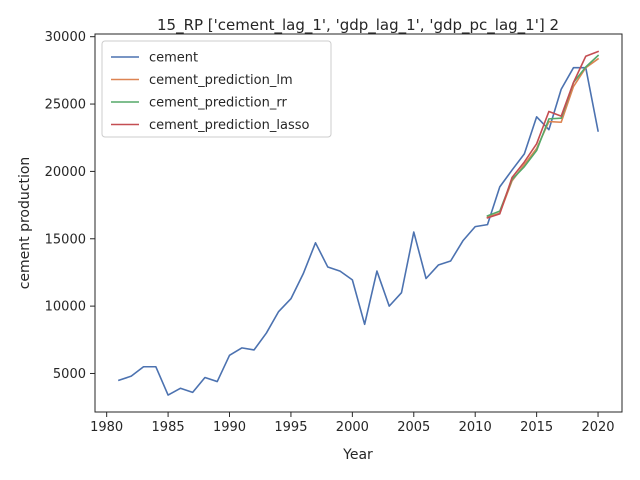 The width and height of the screenshot is (640, 480). Describe the element at coordinates (218, 103) in the screenshot. I see `legend-label: cement_prediction_rr` at that location.